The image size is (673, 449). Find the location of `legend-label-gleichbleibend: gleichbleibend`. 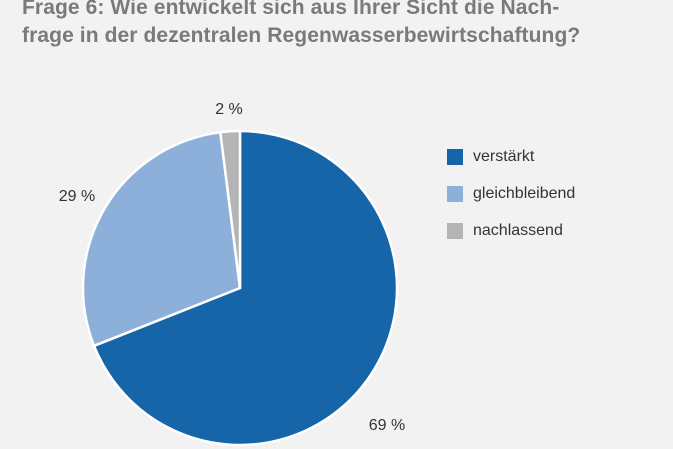

legend-label-gleichbleibend: gleichbleibend is located at coordinates (524, 193).